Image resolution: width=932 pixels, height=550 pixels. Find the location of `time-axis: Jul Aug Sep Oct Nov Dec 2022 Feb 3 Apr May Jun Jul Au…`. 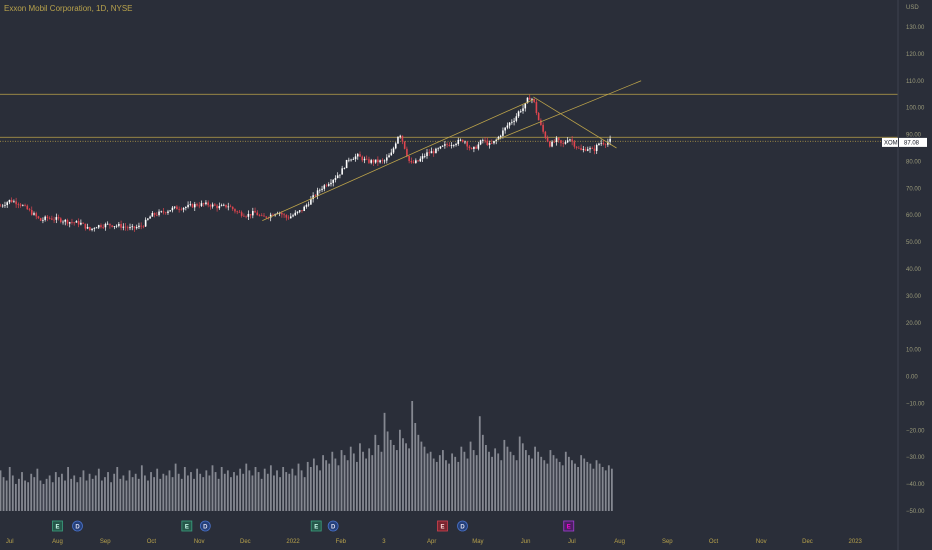

time-axis: Jul Aug Sep Oct Nov Dec 2022 Feb 3 Apr May Jun Jul Au… is located at coordinates (434, 542).